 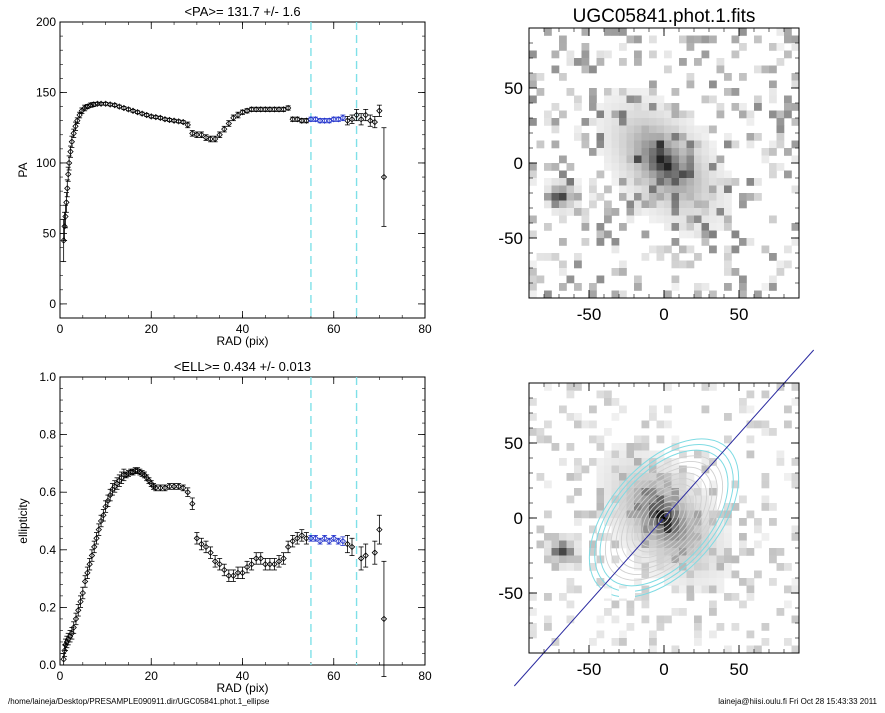 I want to click on x-tick-label: 20, so click(x=152, y=329).